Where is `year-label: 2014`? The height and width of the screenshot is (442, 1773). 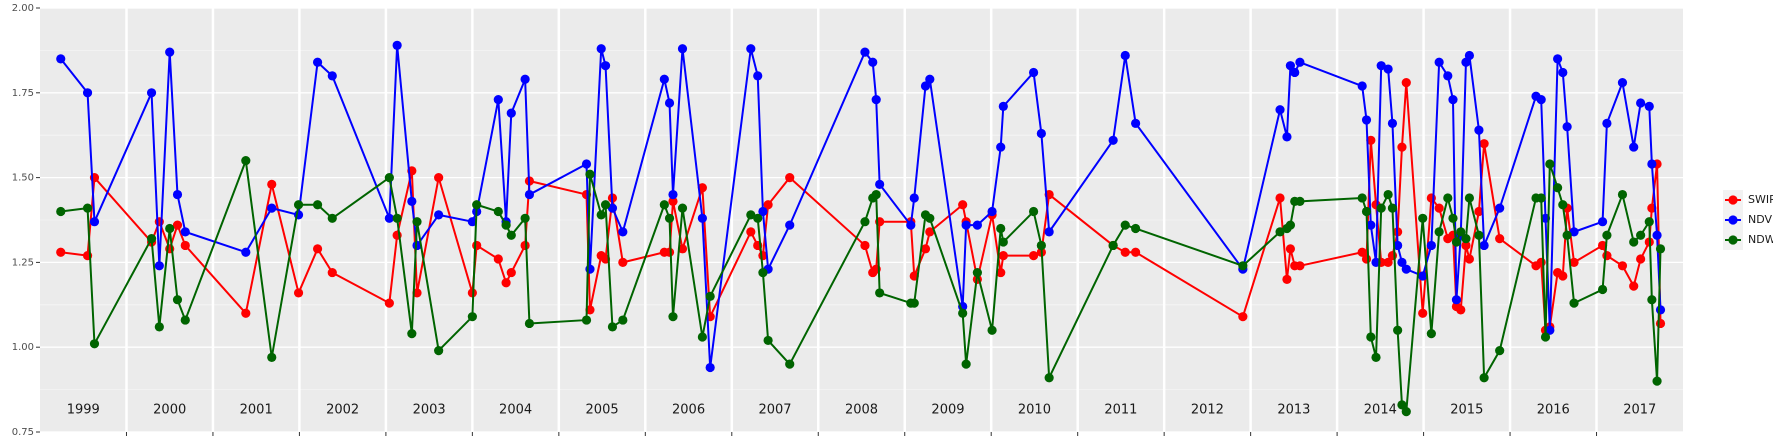
year-label: 2014 is located at coordinates (1380, 410).